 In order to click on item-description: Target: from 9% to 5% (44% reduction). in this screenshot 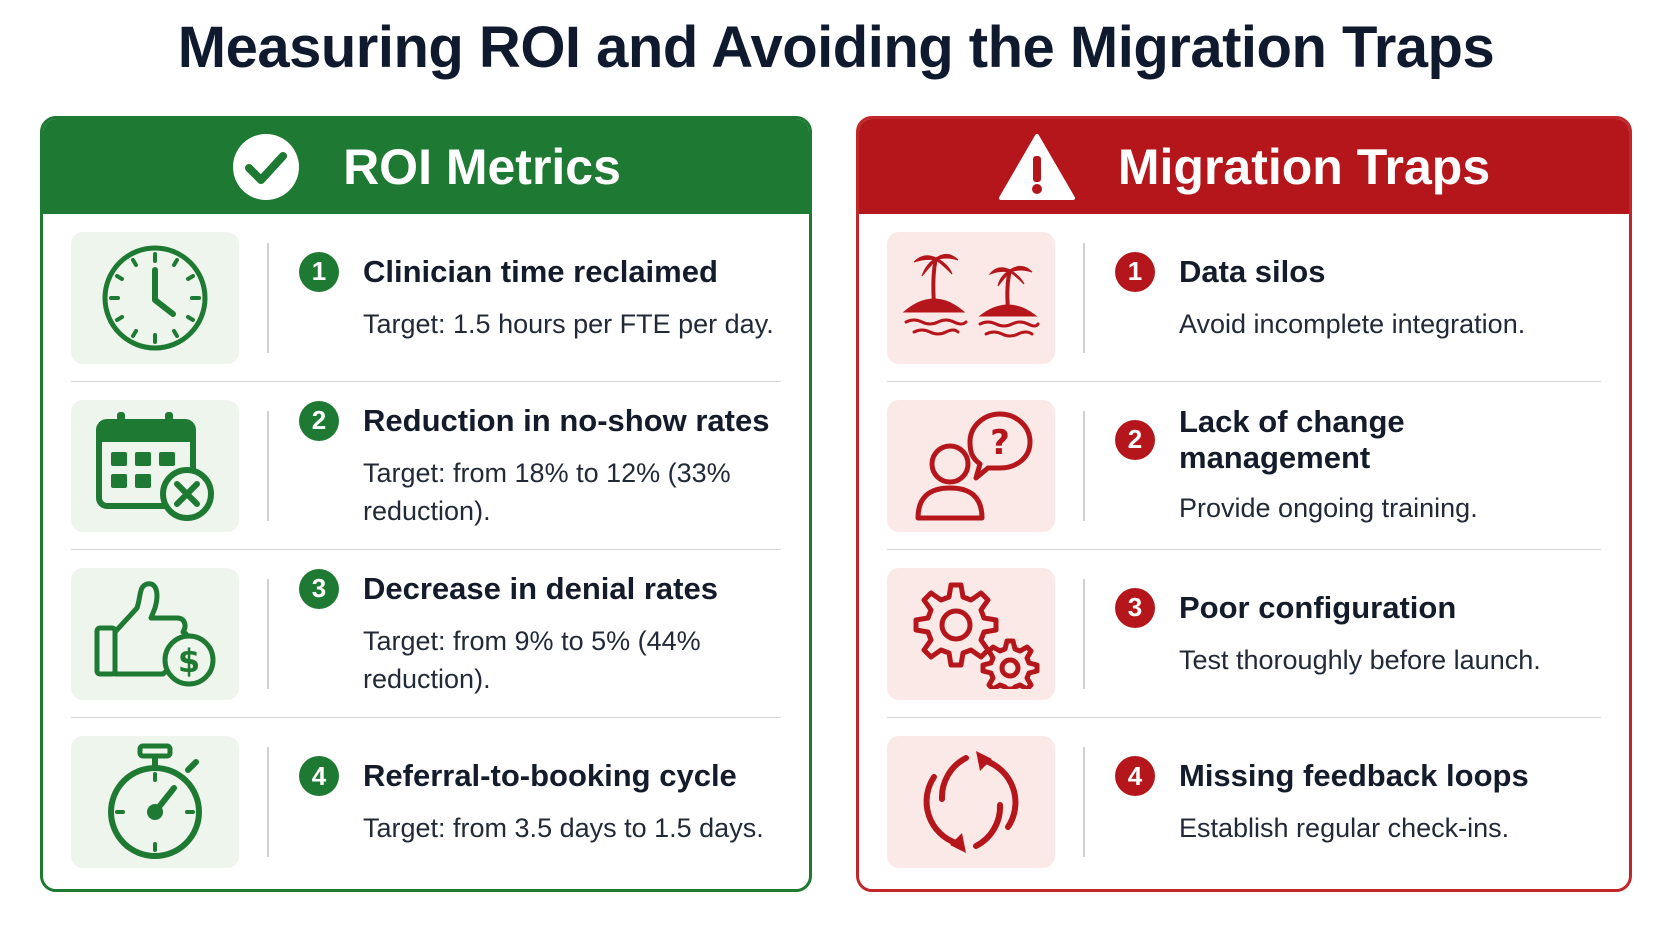, I will do `click(532, 659)`.